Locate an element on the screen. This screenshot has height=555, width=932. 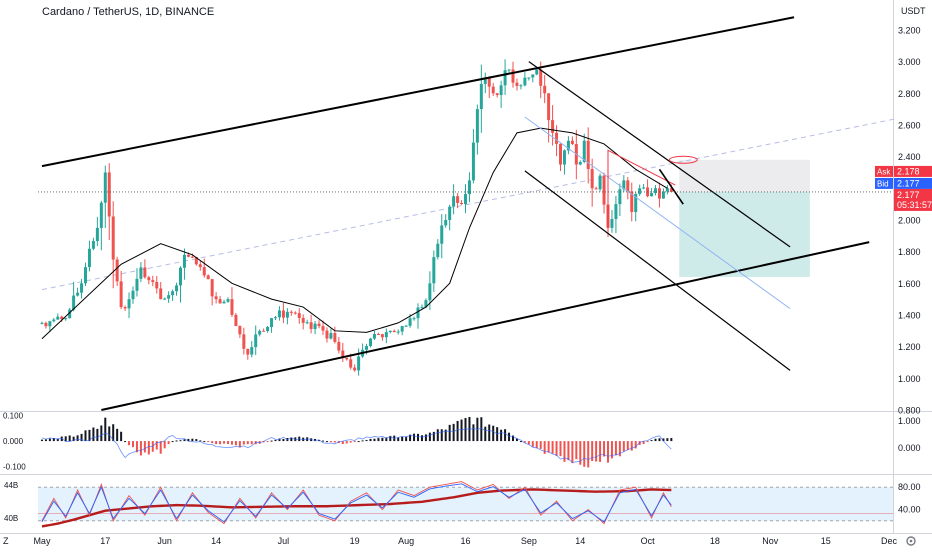
oscillator-histogram is located at coordinates (356, 442).